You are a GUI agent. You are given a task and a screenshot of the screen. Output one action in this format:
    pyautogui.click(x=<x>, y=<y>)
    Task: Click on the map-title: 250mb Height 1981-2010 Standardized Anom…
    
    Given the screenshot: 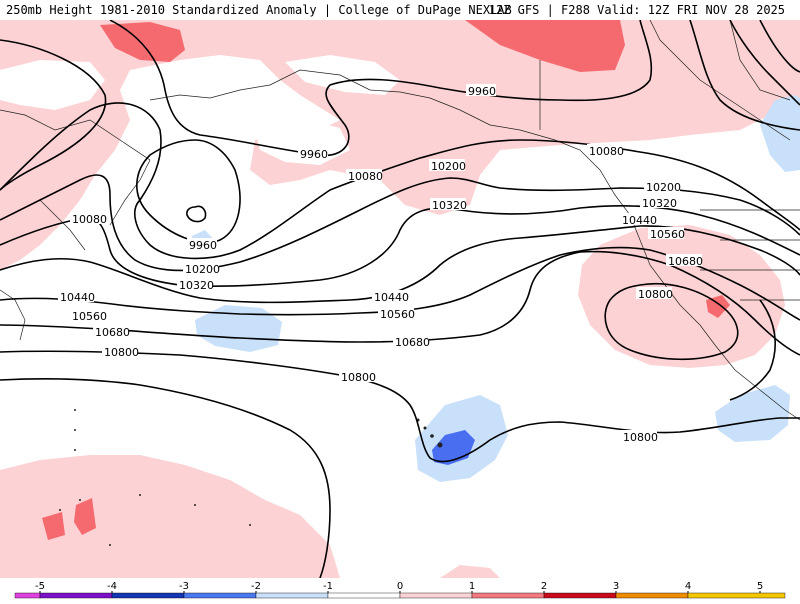 What is the action you would take?
    pyautogui.click(x=259, y=10)
    